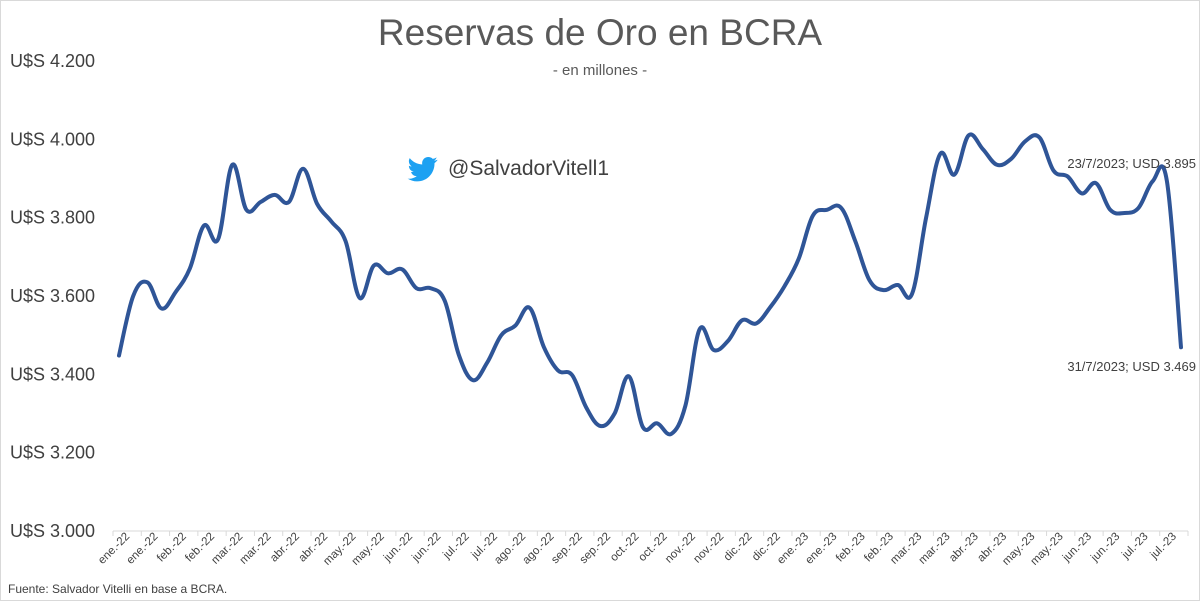  What do you see at coordinates (1131, 163) in the screenshot?
I see `annotation-label: 23/7/2023; USD 3.895` at bounding box center [1131, 163].